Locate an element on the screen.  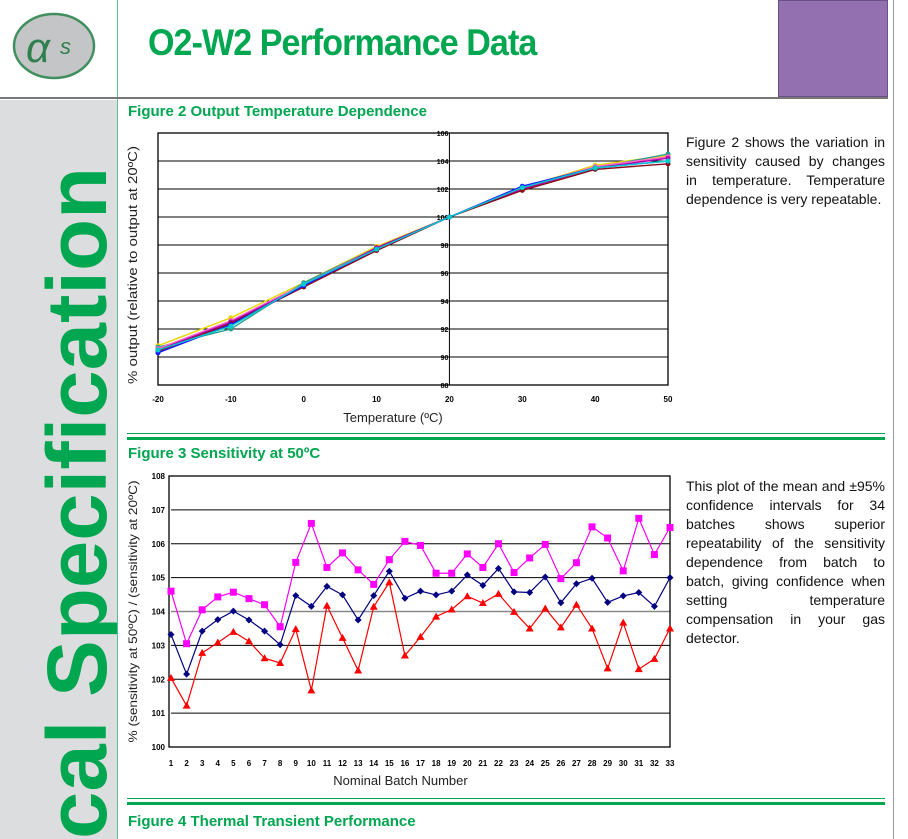
svg-text: α is located at coordinates (38, 47).